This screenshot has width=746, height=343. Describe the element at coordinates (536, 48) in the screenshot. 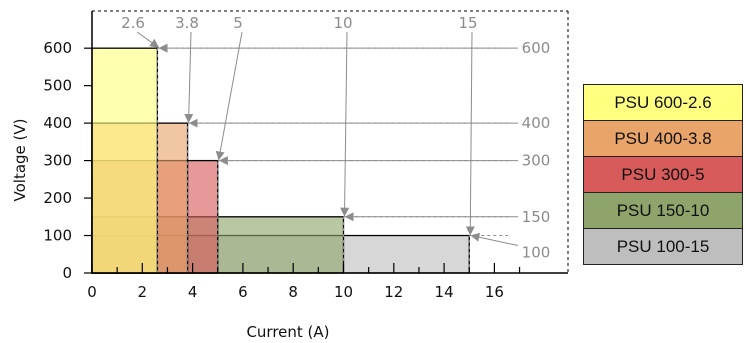

I see `voltage-annotation: 600` at that location.